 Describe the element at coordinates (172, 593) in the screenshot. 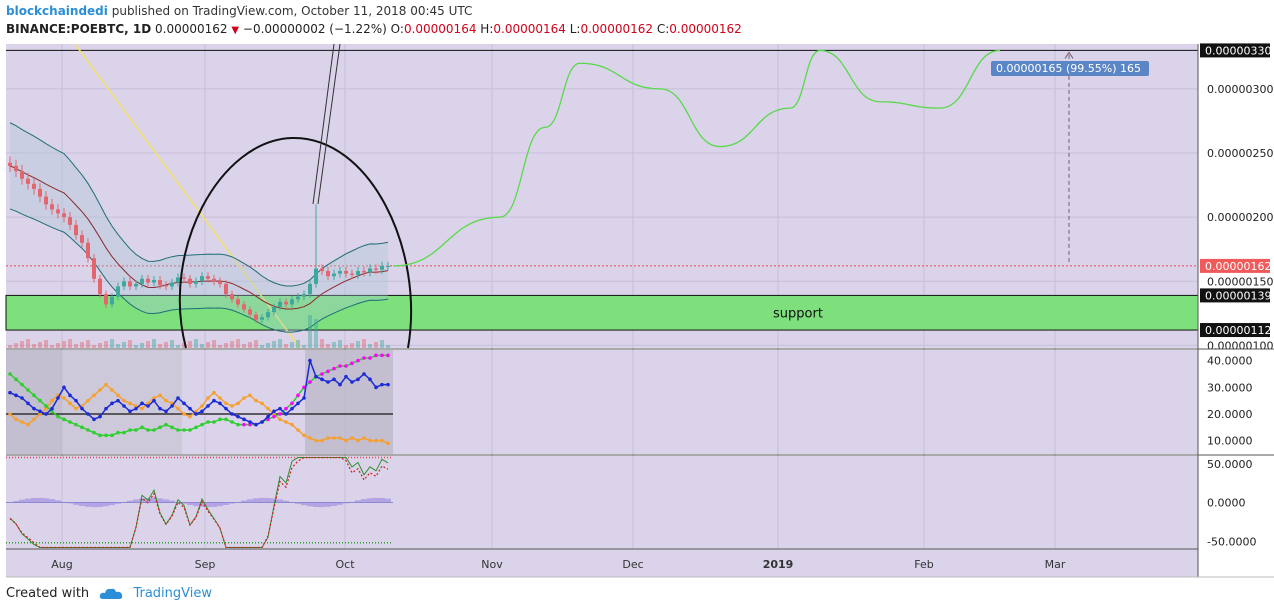

I see `tradingview-link: TradingView` at that location.